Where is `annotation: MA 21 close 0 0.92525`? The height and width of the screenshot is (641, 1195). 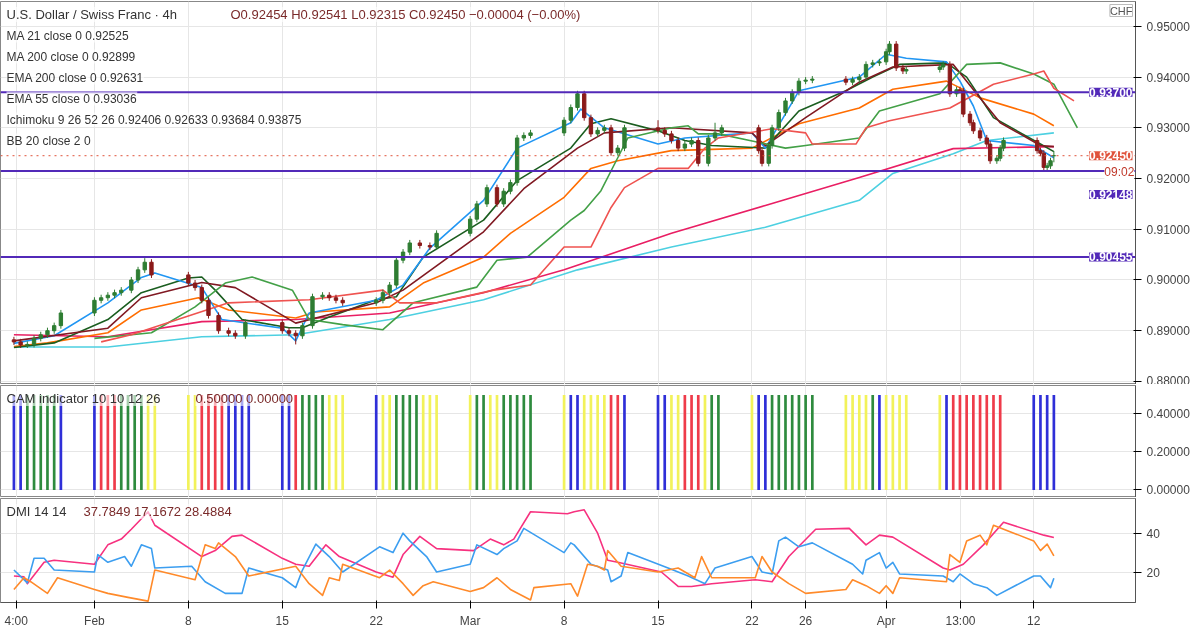
annotation: MA 21 close 0 0.92525 is located at coordinates (67, 35).